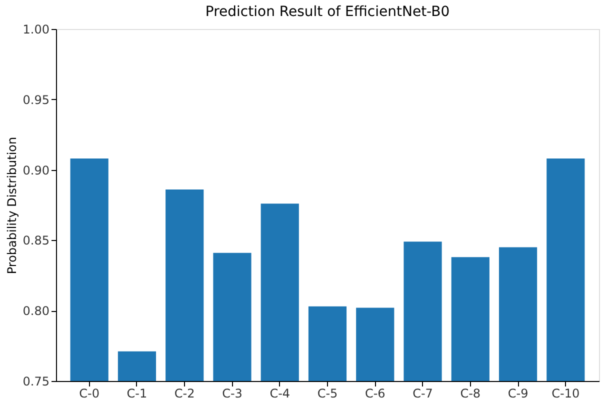  What do you see at coordinates (280, 393) in the screenshot?
I see `x-tick-label: C-4` at bounding box center [280, 393].